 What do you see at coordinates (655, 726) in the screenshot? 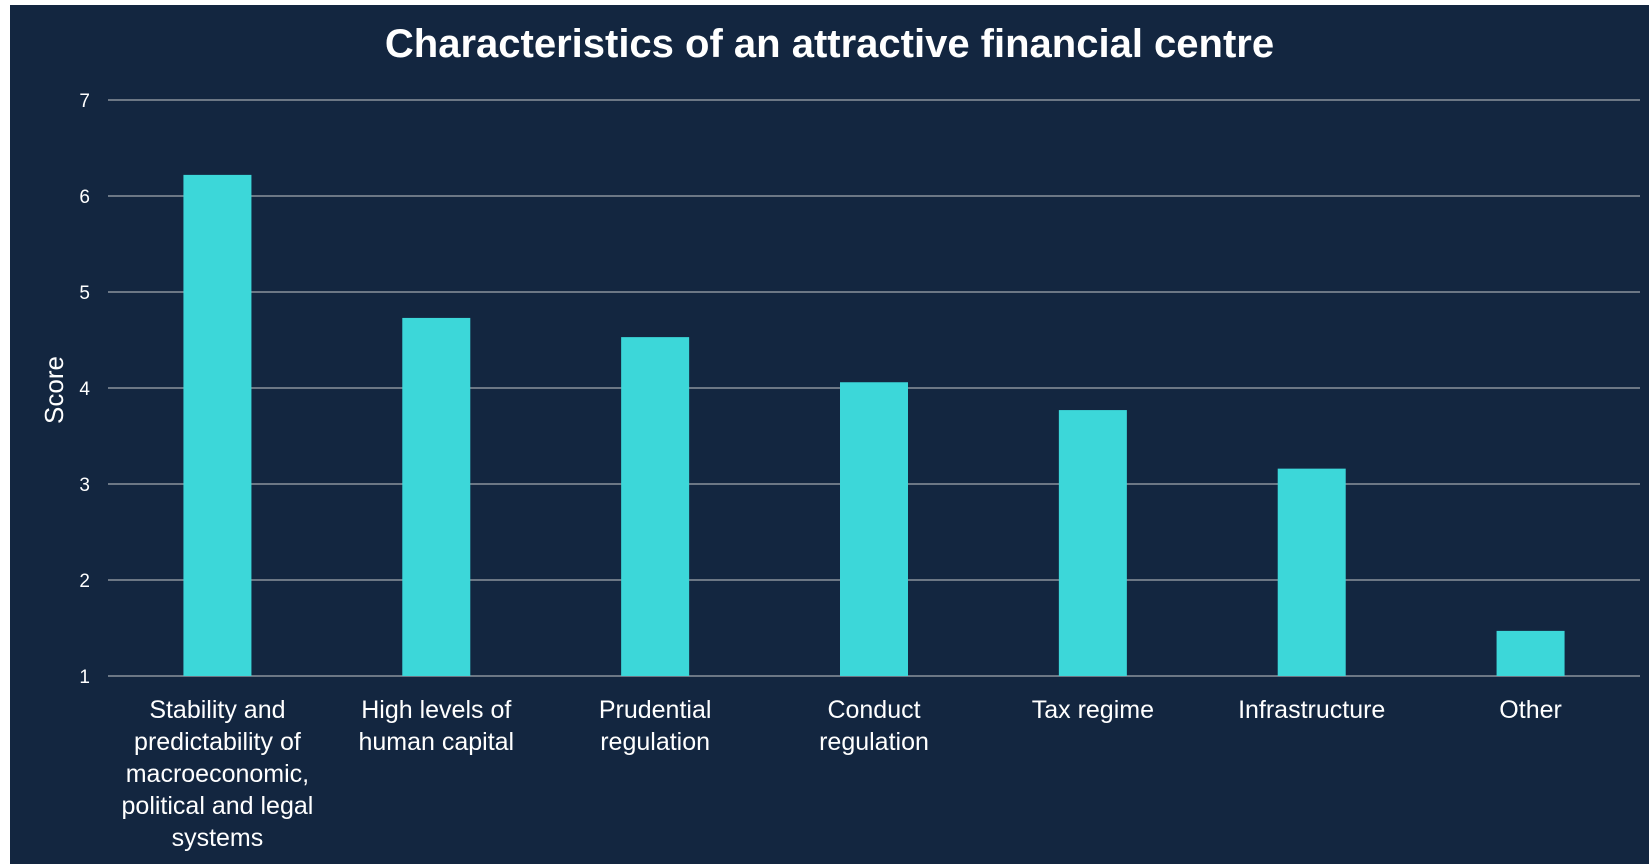
I see `x-category-label: Prudential regulation` at bounding box center [655, 726].